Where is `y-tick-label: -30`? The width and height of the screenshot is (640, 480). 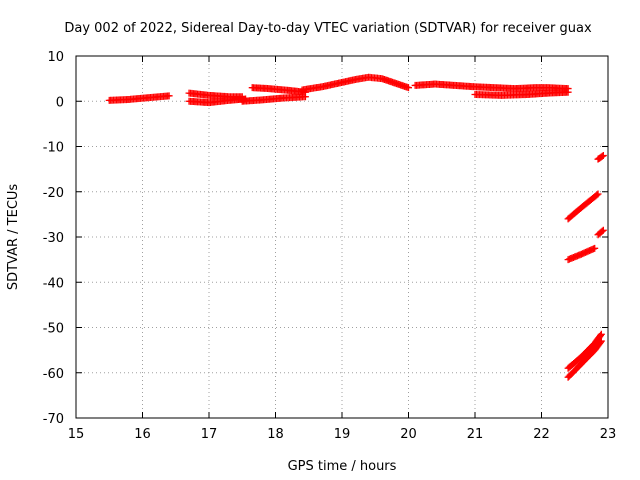 y-tick-label: -30 is located at coordinates (53, 238).